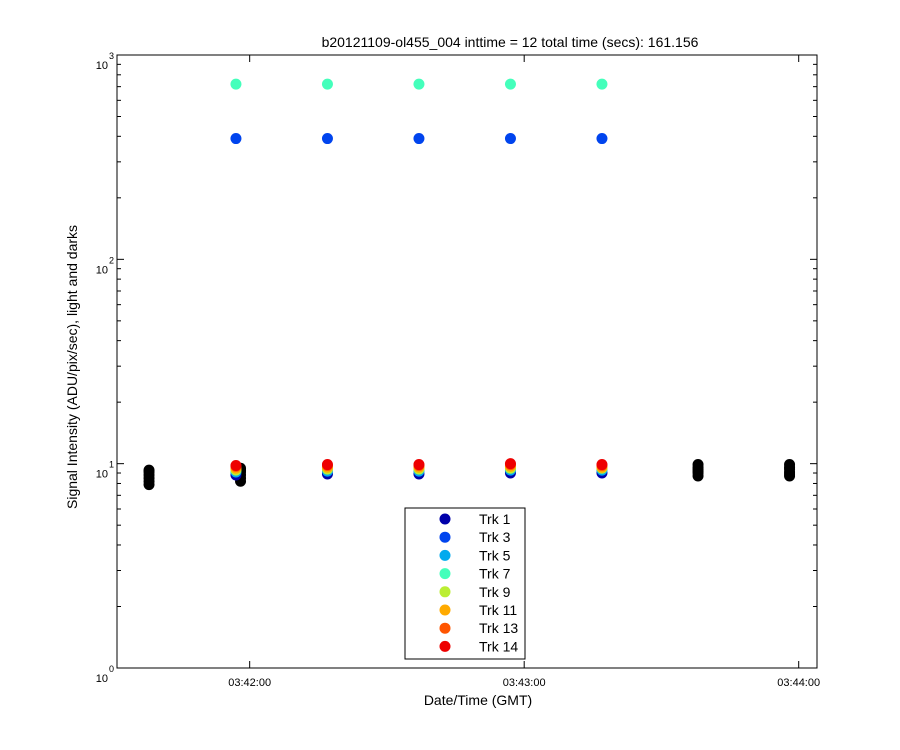  I want to click on x-tick-label: 03:44:00, so click(798, 683).